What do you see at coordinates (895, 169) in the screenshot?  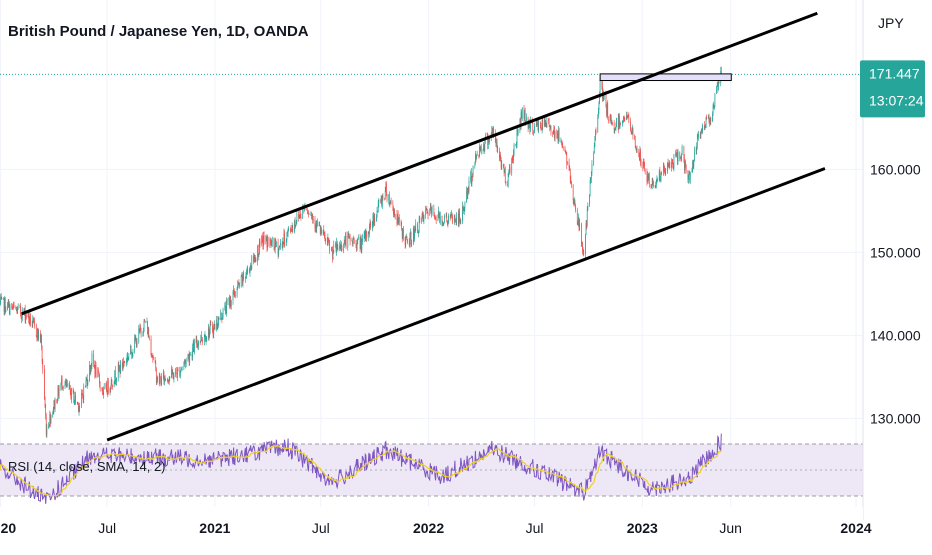 I see `y-tick-label: 160.000` at bounding box center [895, 169].